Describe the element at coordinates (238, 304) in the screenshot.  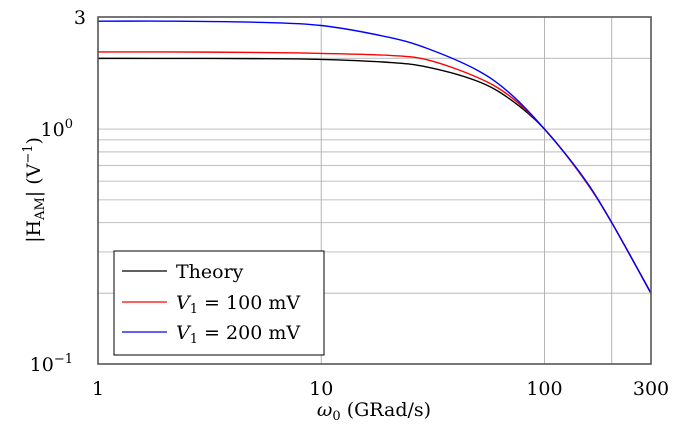
I see `legend-label-100mv: V1 = 100 mV` at that location.